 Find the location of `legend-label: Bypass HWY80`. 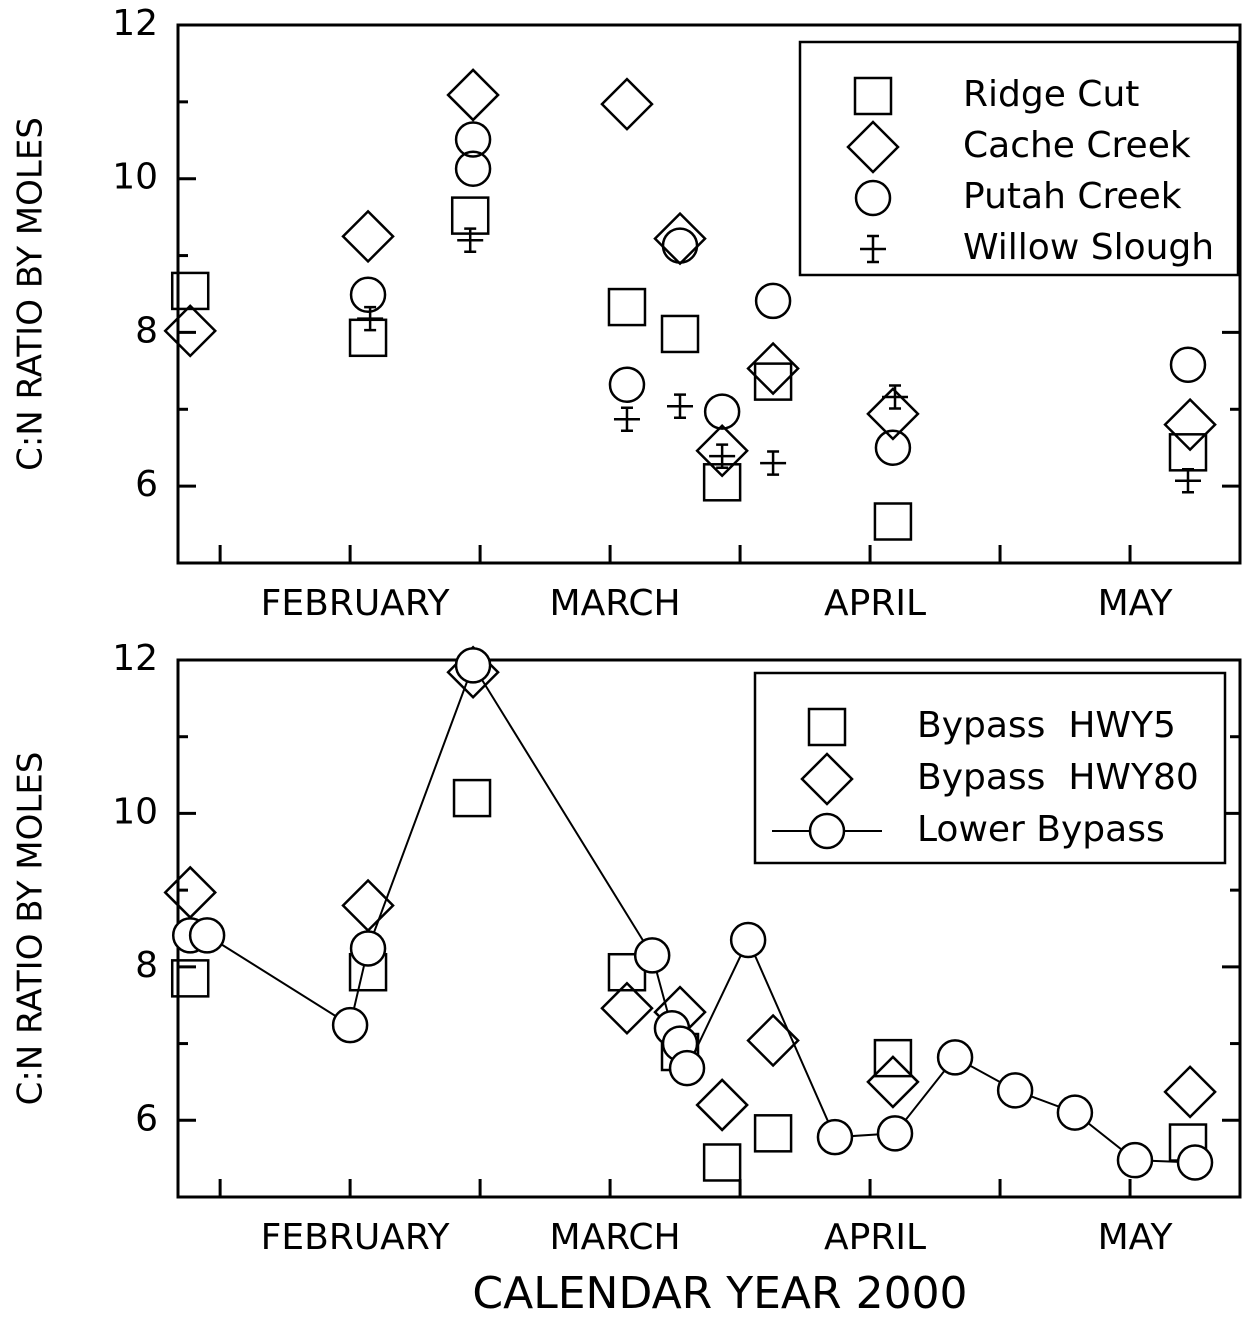

legend-label: Bypass HWY80 is located at coordinates (1058, 777).